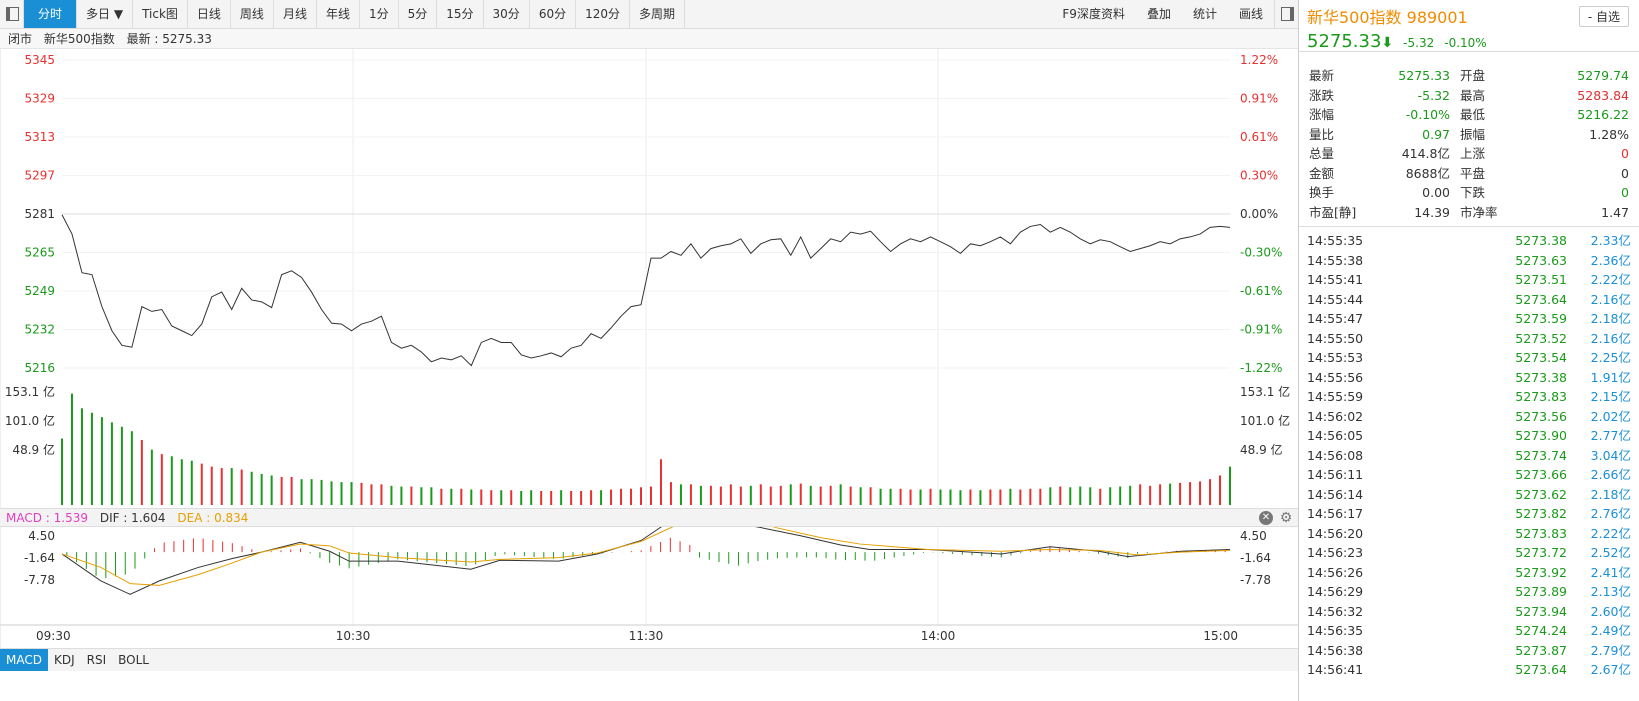 Image resolution: width=1639 pixels, height=701 pixels. I want to click on tab-5: 月线, so click(295, 14).